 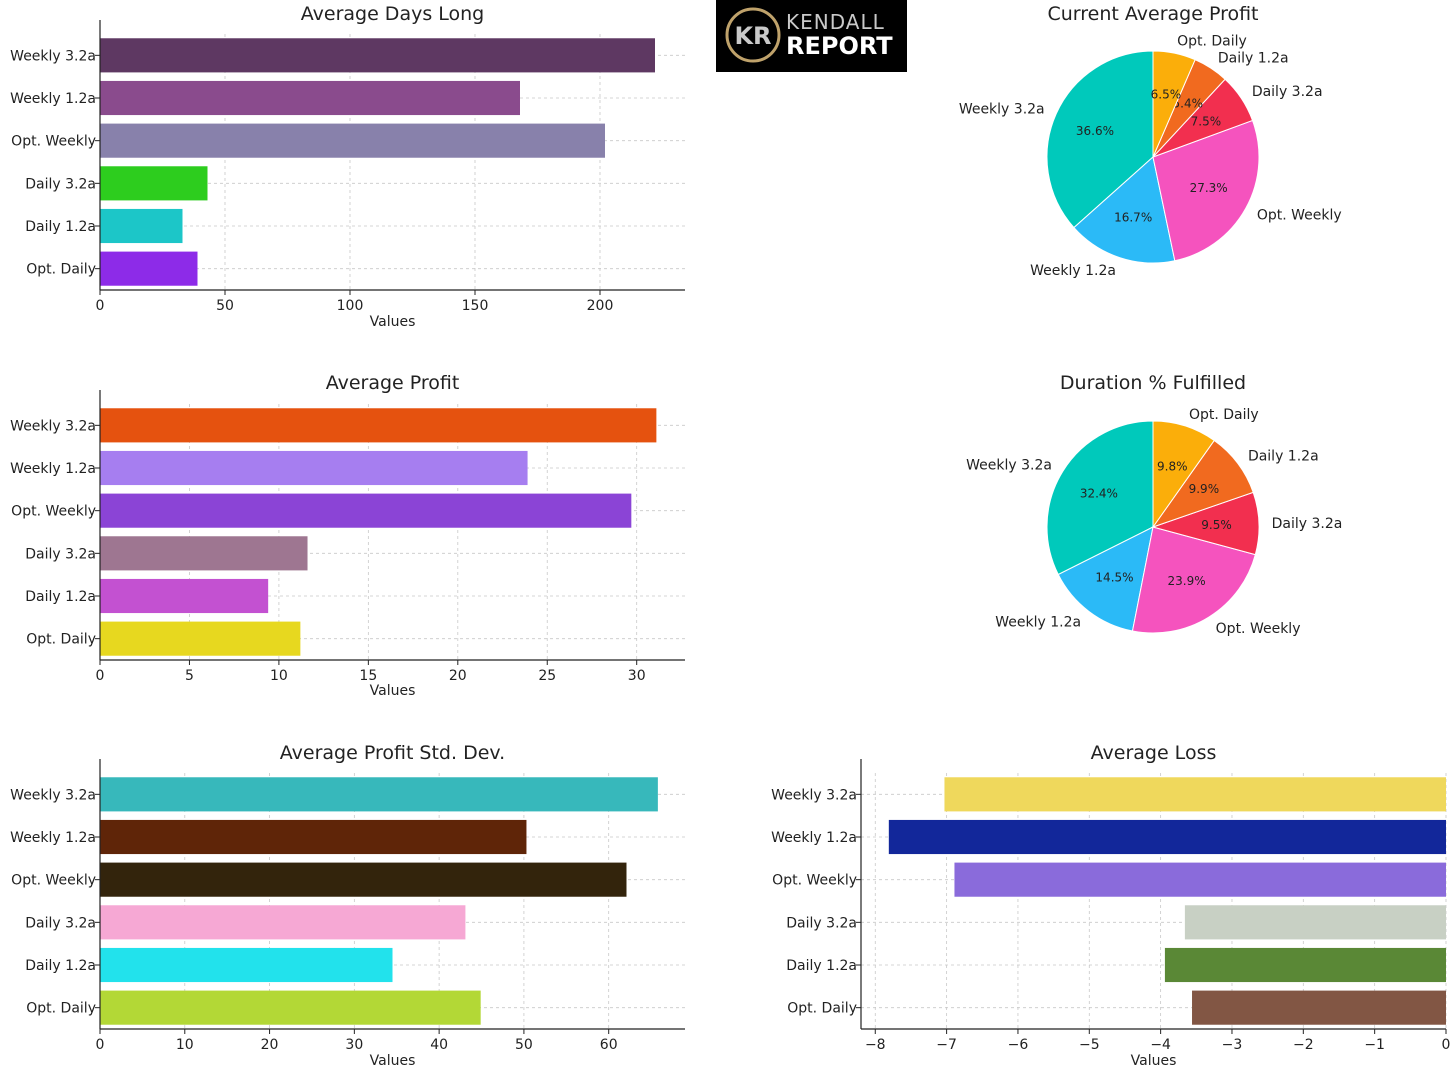 I want to click on x-tick-label: −5, so click(x=1089, y=1045).